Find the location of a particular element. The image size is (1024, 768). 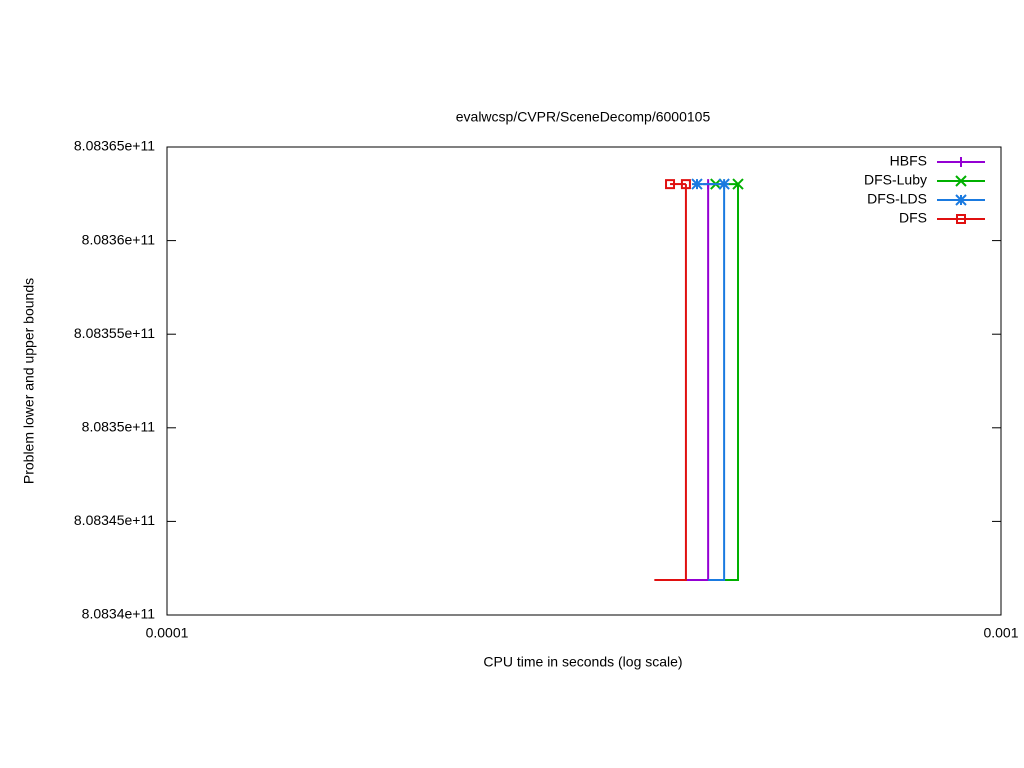

chart-title: evalwcsp/CVPR/SceneDecomp/6000105 is located at coordinates (583, 117).